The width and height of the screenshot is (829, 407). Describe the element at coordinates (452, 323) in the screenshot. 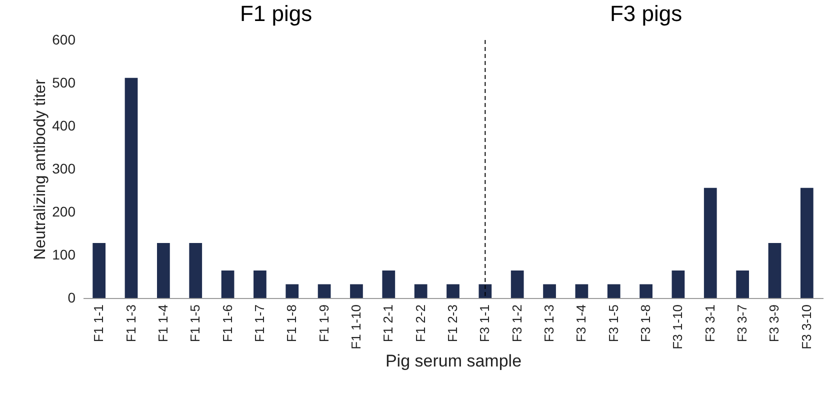

I see `x-tick-label: F1 2-3` at that location.